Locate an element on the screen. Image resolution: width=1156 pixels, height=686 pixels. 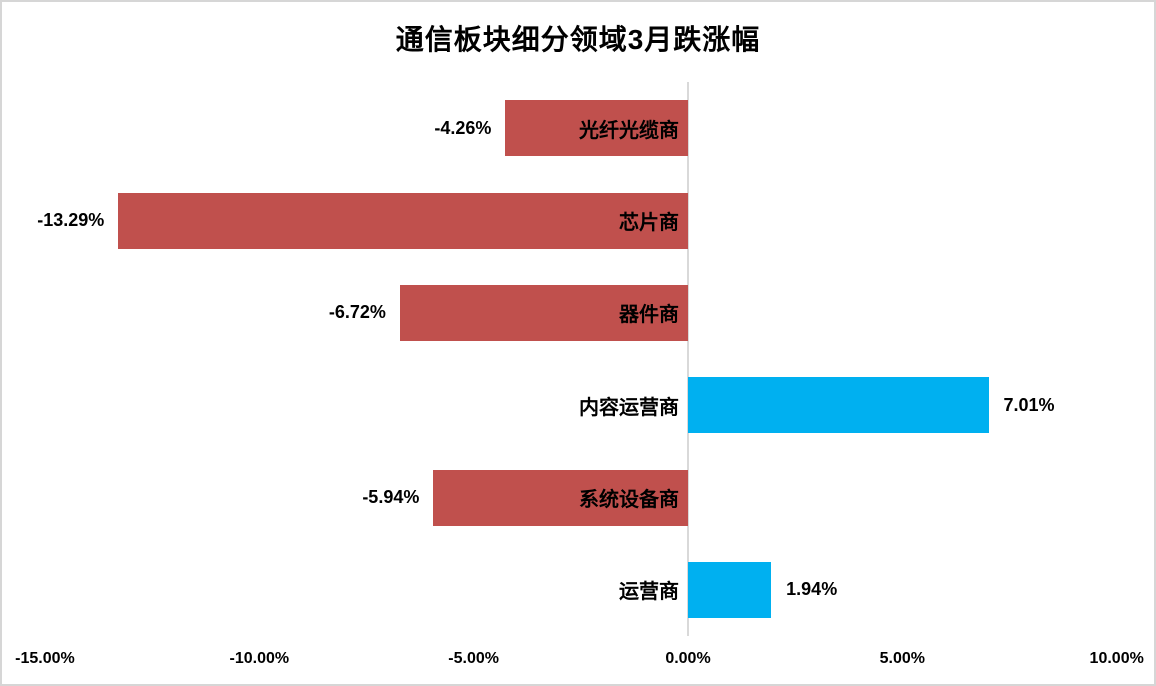
category-label: 芯片商 is located at coordinates (649, 223).